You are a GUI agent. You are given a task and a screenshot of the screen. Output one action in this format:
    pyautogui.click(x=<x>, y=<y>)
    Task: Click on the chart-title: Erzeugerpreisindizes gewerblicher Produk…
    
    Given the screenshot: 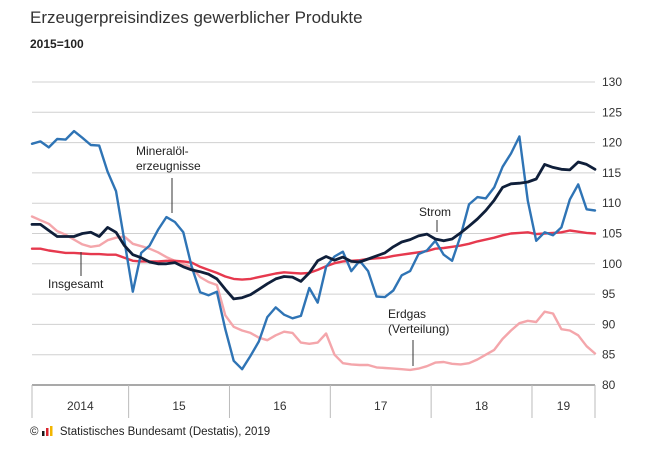 What is the action you would take?
    pyautogui.click(x=196, y=17)
    